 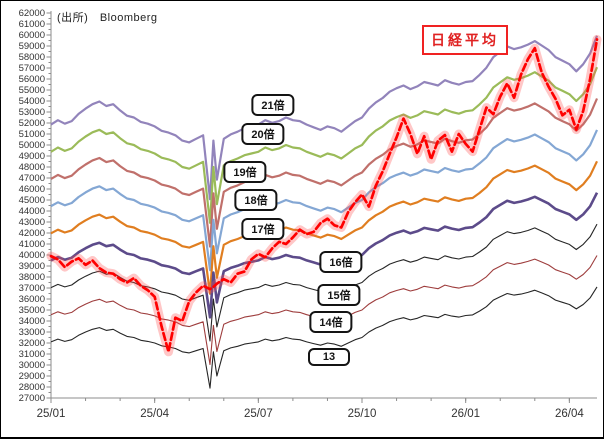 What do you see at coordinates (362, 414) in the screenshot?
I see `x-tick-label: 25/10` at bounding box center [362, 414].